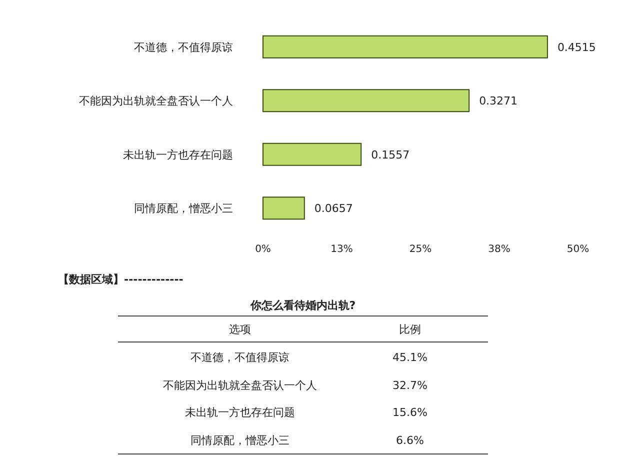 This screenshot has height=472, width=640. Describe the element at coordinates (156, 101) in the screenshot. I see `y-tick-label: 不能因为出轨就全盘否认一个人` at that location.